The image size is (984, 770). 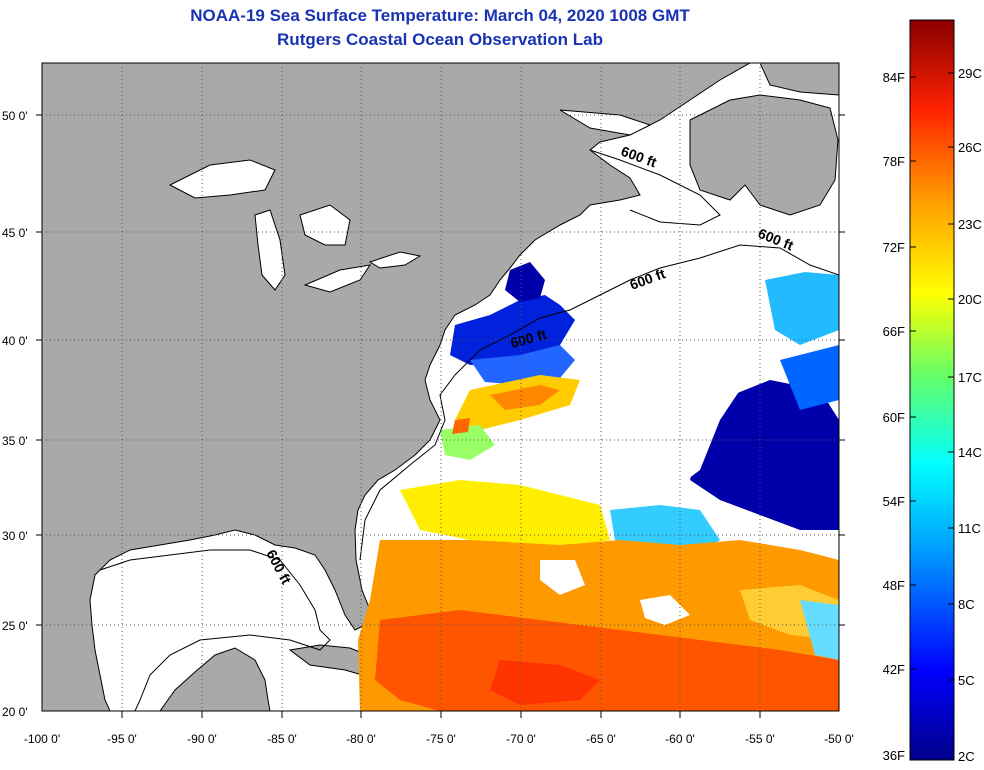 What do you see at coordinates (441, 714) in the screenshot?
I see `lon-ticks` at bounding box center [441, 714].